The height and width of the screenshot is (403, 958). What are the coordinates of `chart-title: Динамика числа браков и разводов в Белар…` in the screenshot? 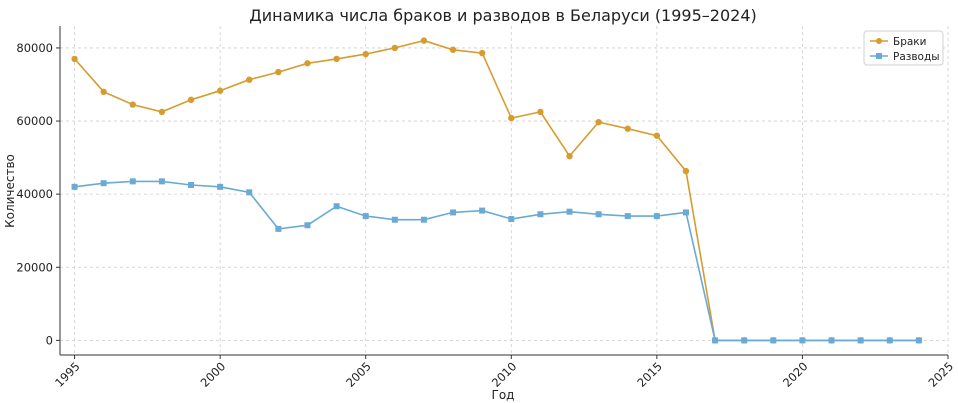 It's located at (502, 15).